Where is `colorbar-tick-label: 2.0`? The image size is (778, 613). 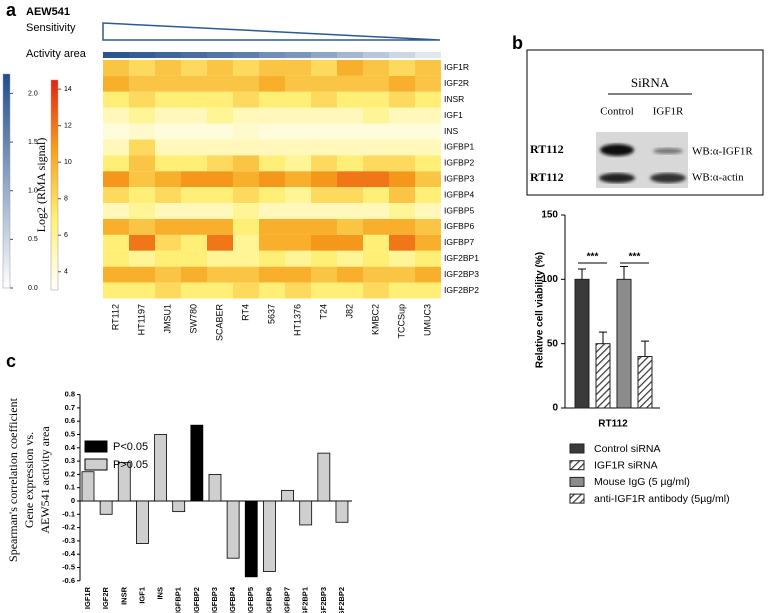
colorbar-tick-label: 2.0 is located at coordinates (33, 93).